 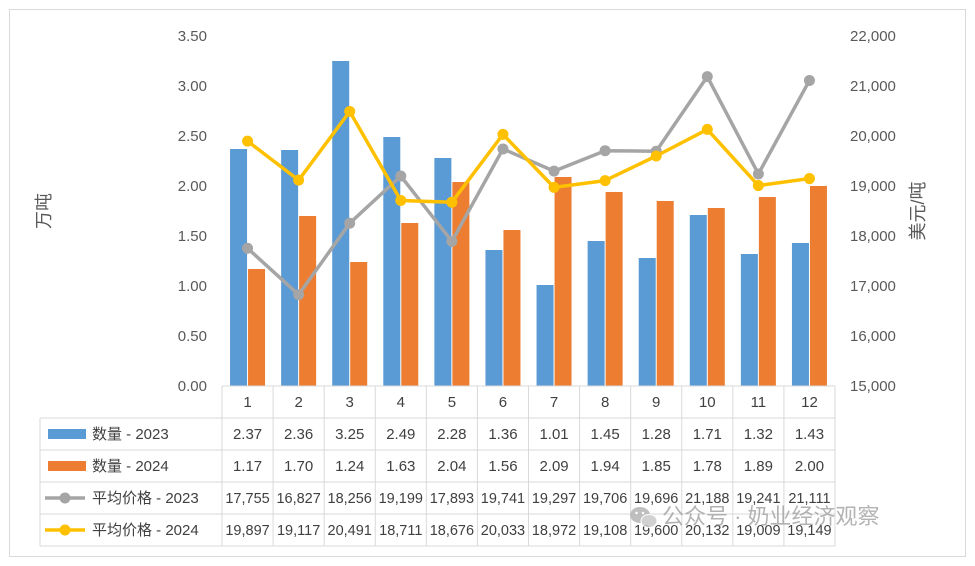 What do you see at coordinates (873, 236) in the screenshot?
I see `right-tick-label: 18,000` at bounding box center [873, 236].